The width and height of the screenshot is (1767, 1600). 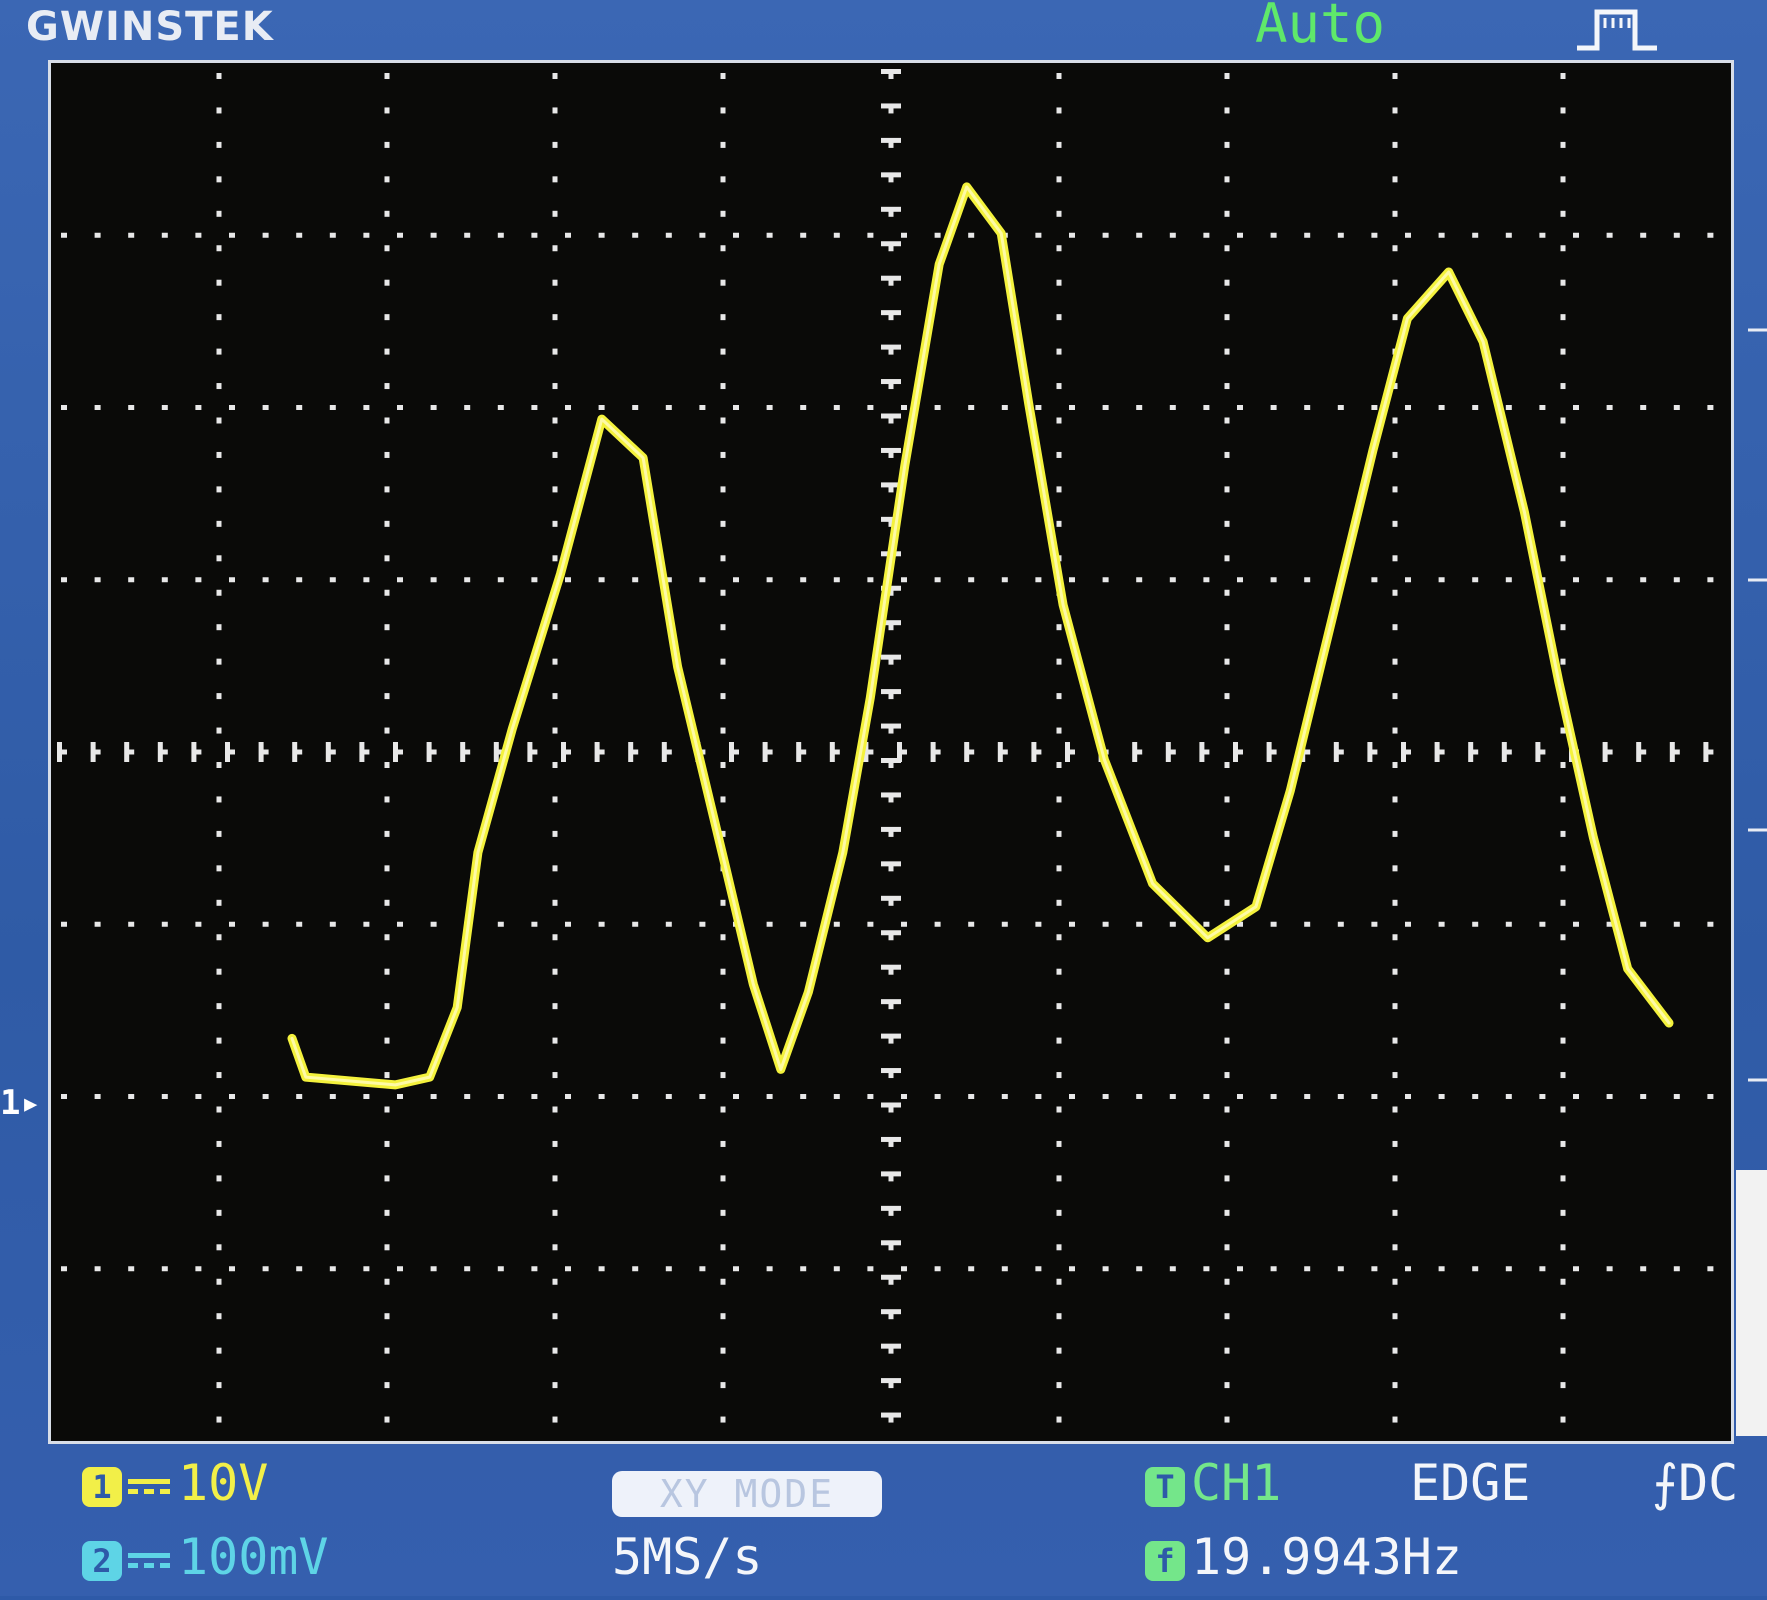 What do you see at coordinates (1708, 1483) in the screenshot?
I see `trigger-coupling-value: DC` at bounding box center [1708, 1483].